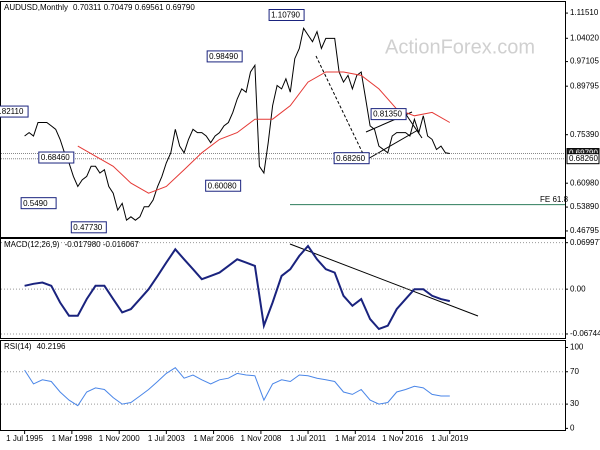 This screenshot has height=450, width=600. I want to click on y-tick-label: 1.04020, so click(584, 37).